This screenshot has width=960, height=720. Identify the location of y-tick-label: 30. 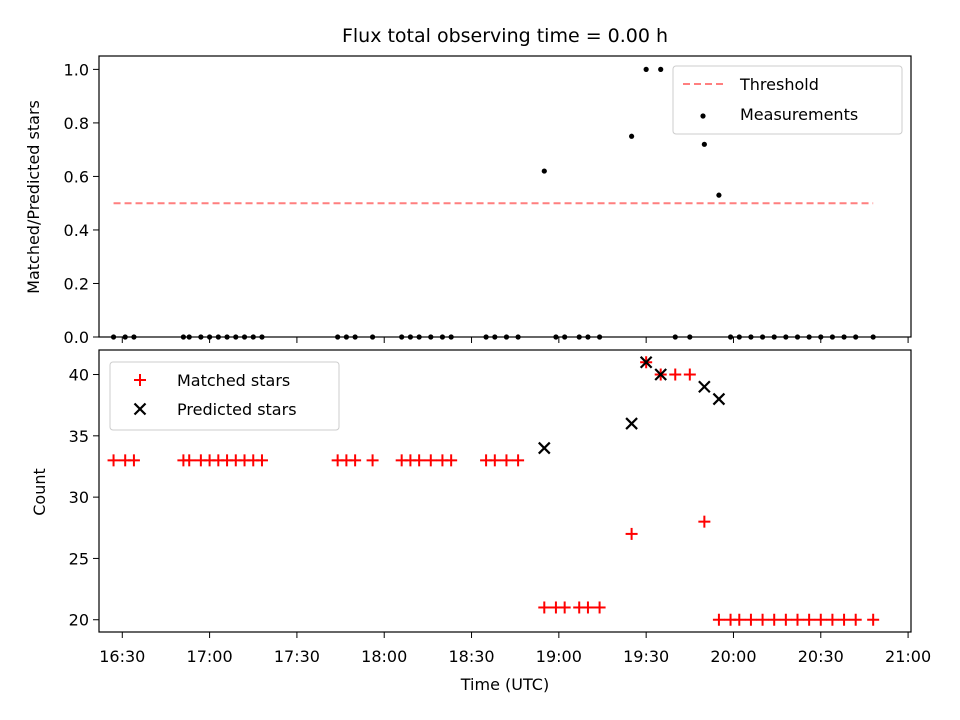
(79, 497).